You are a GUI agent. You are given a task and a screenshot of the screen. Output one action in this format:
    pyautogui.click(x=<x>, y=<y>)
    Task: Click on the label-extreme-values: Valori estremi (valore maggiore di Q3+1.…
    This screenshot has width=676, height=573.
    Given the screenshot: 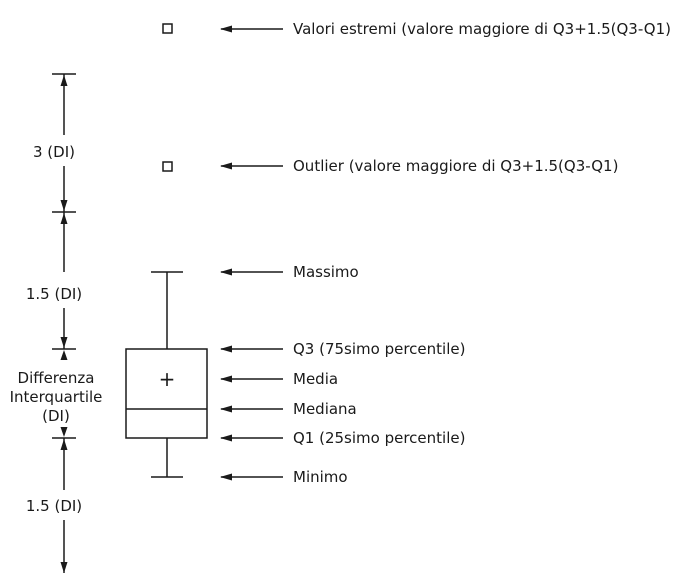 What is the action you would take?
    pyautogui.click(x=482, y=29)
    